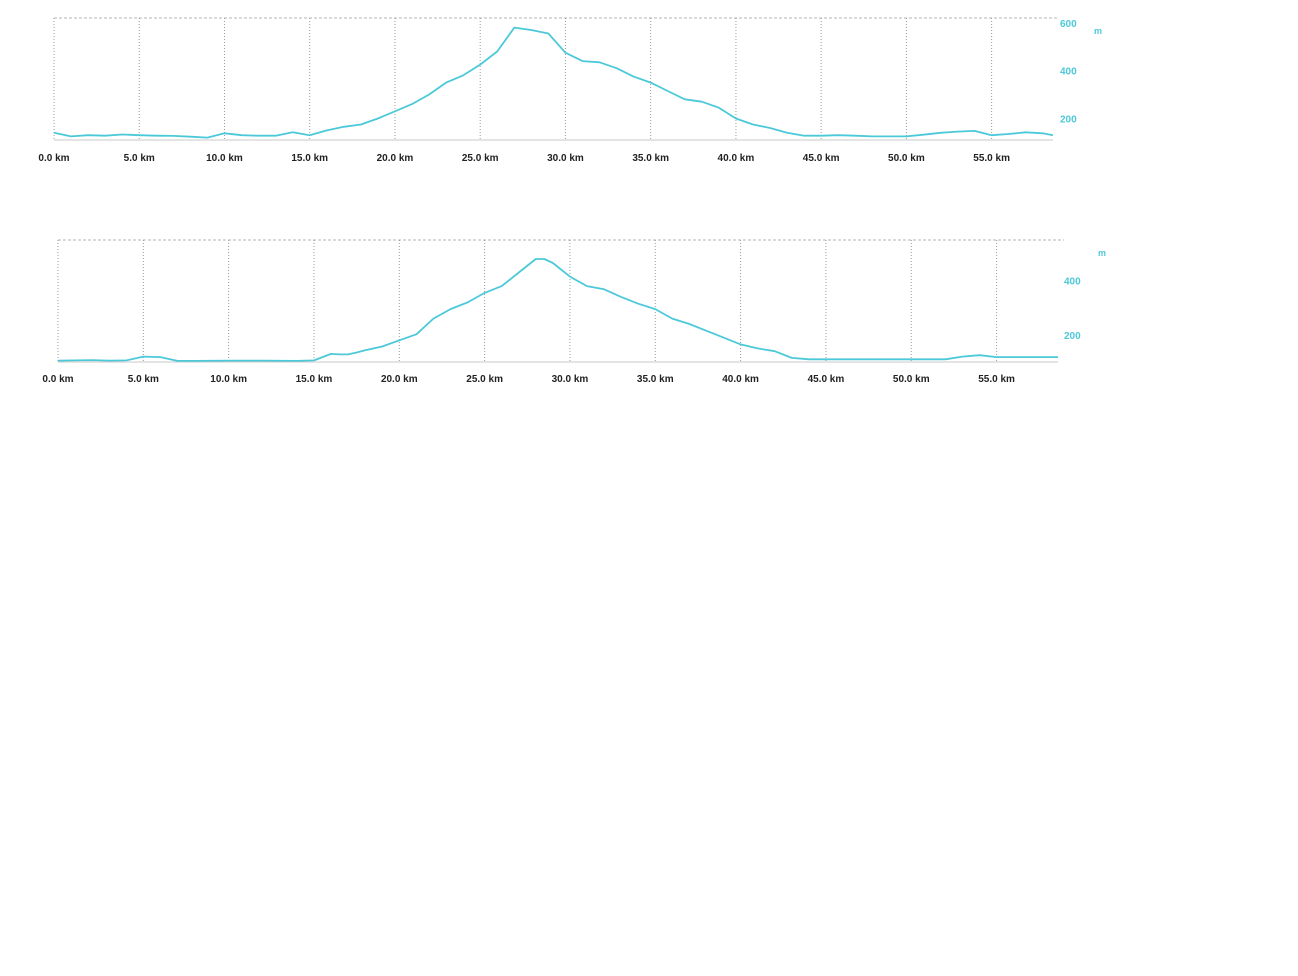  I want to click on y-tick-label: 600, so click(1068, 24).